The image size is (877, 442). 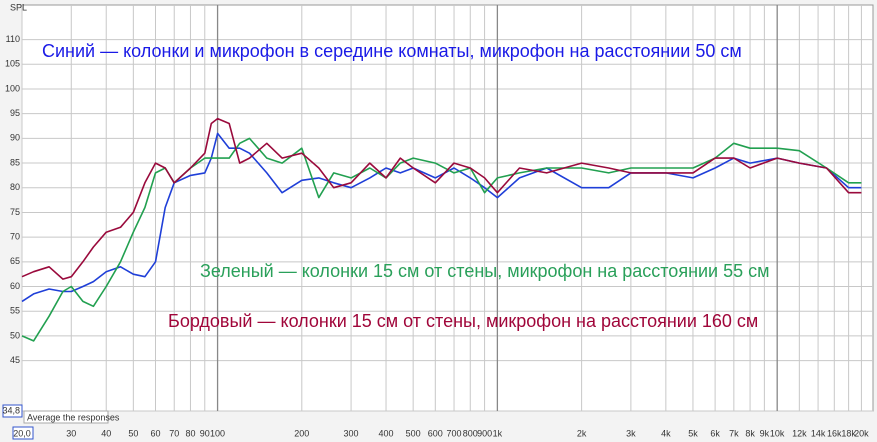 What do you see at coordinates (12, 64) in the screenshot?
I see `y-tick-label: 105` at bounding box center [12, 64].